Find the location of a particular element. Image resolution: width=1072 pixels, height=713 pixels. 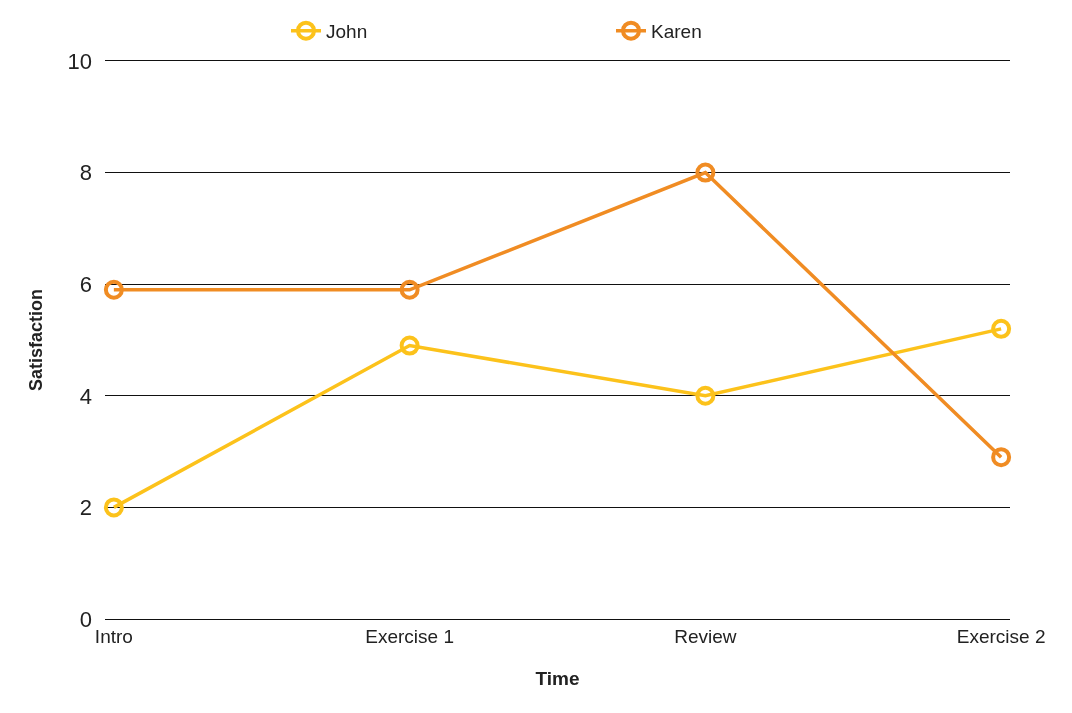

x-axis-title: Time is located at coordinates (557, 678).